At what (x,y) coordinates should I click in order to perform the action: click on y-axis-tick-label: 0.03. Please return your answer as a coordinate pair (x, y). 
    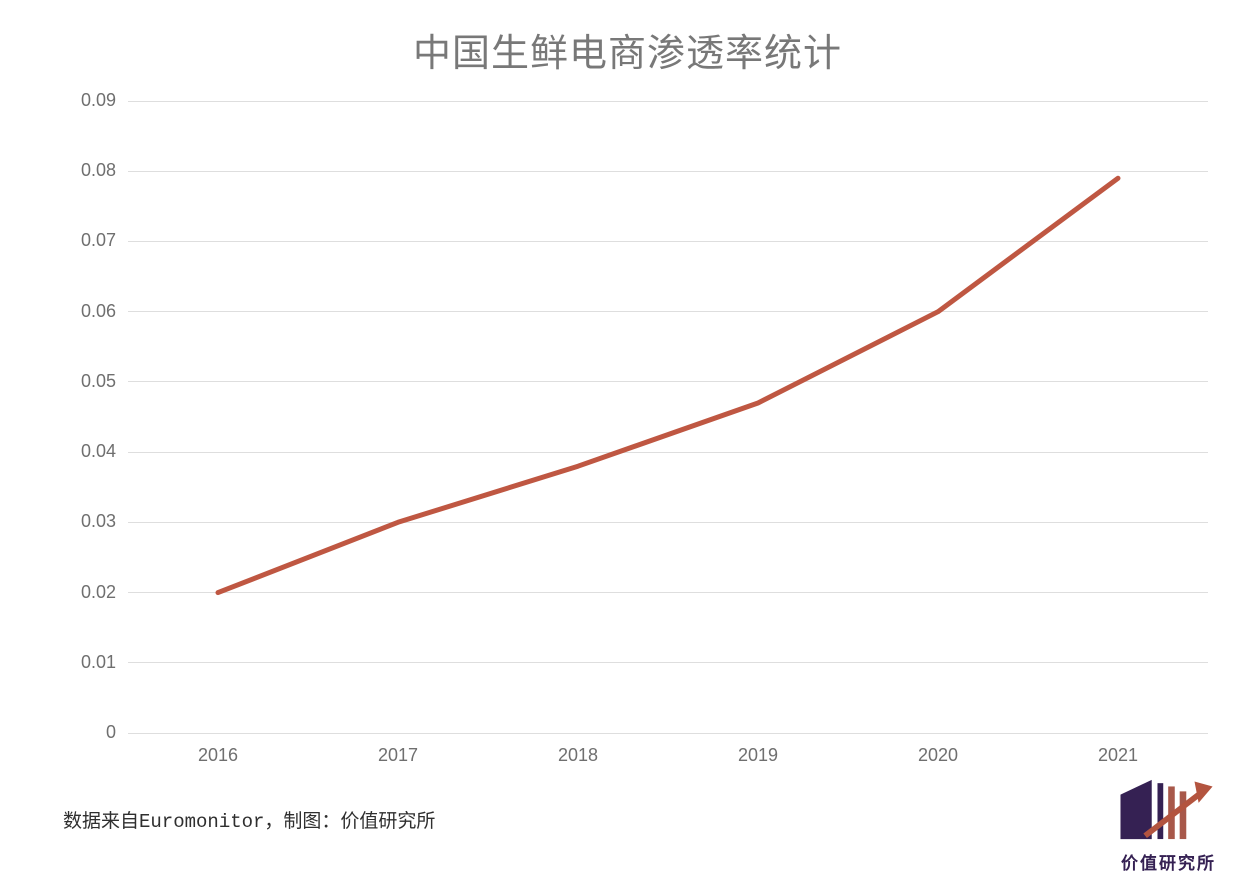
    Looking at the image, I should click on (98, 521).